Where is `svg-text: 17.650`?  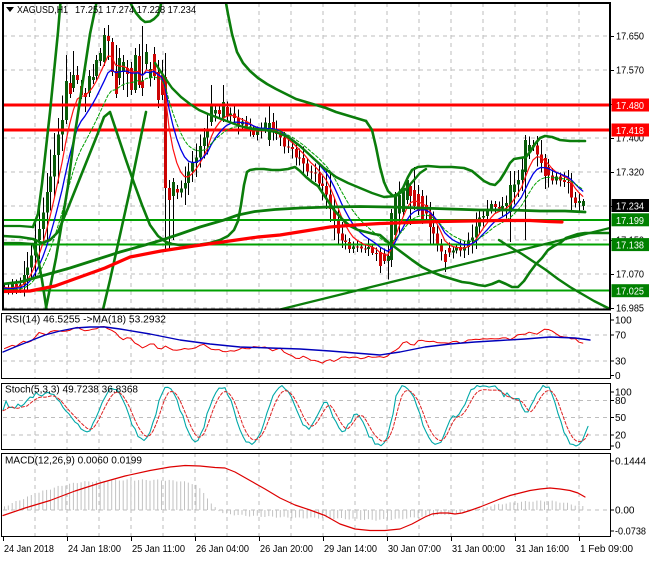
svg-text: 17.650 is located at coordinates (630, 37).